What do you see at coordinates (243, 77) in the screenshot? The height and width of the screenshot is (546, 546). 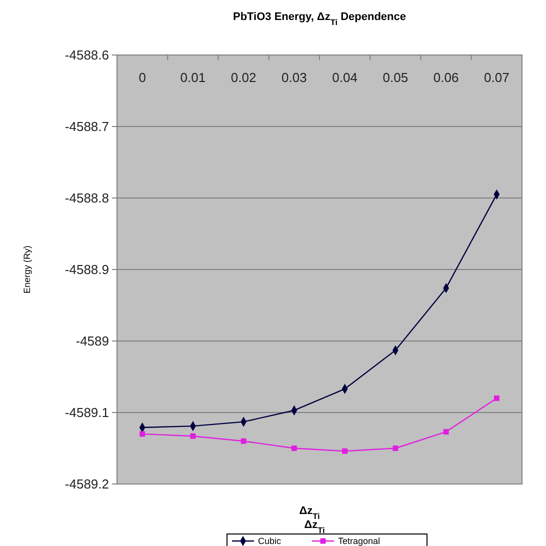 I see `x-tick-label: 0.02` at bounding box center [243, 77].